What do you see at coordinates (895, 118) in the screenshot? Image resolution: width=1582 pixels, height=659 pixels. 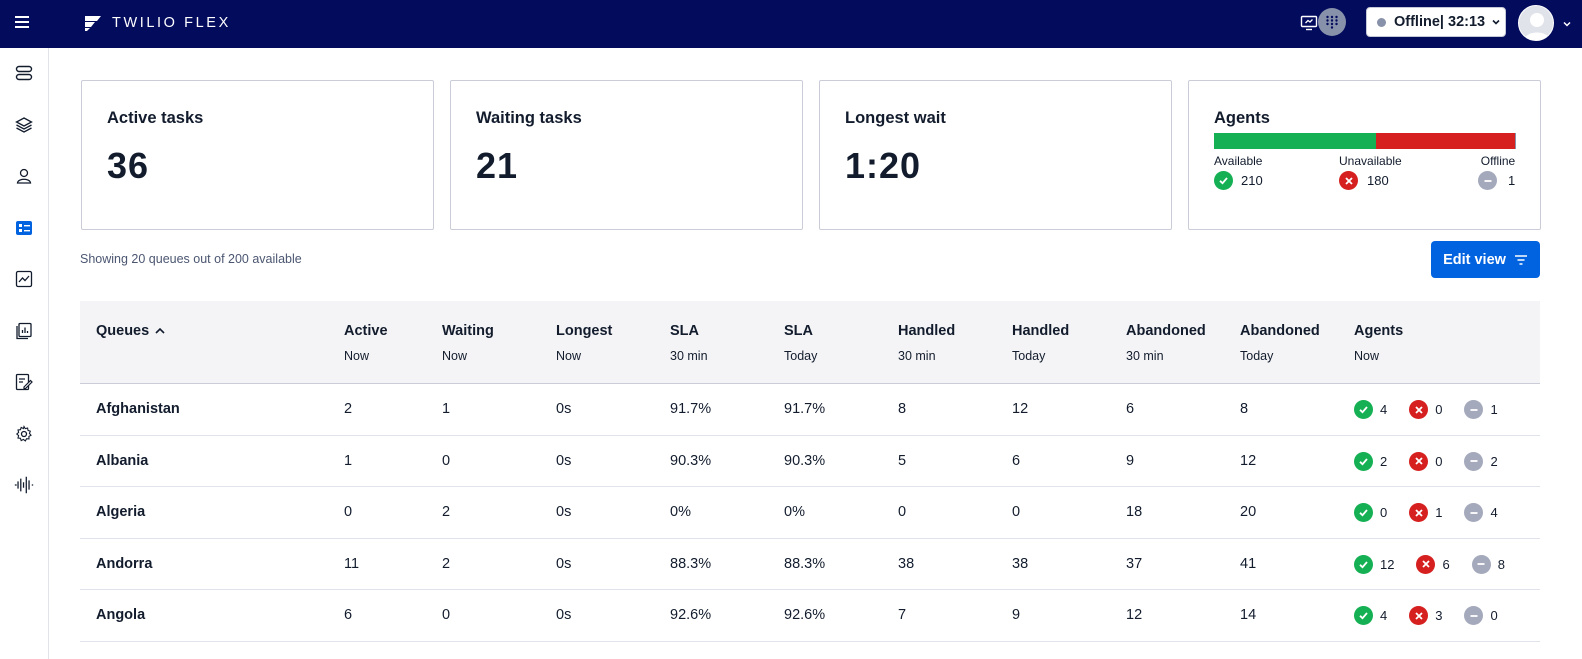 I see `card-title: Longest wait` at bounding box center [895, 118].